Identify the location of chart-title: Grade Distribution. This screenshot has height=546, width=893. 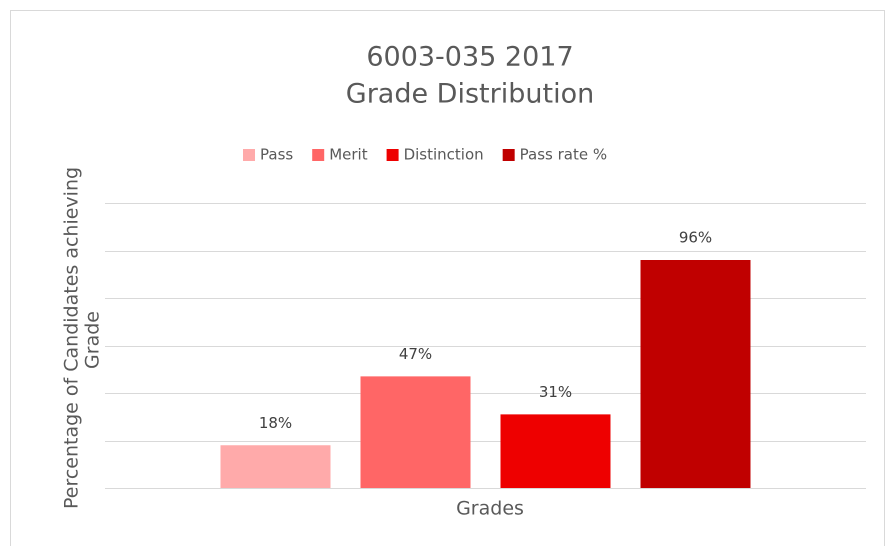
(470, 94).